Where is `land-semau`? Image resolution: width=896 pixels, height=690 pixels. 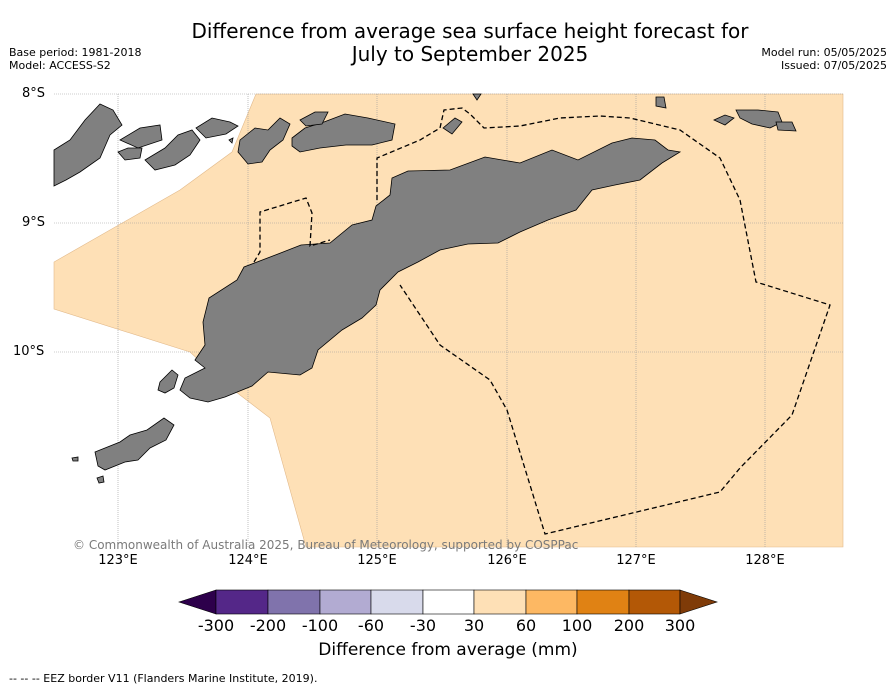 land-semau is located at coordinates (168, 381).